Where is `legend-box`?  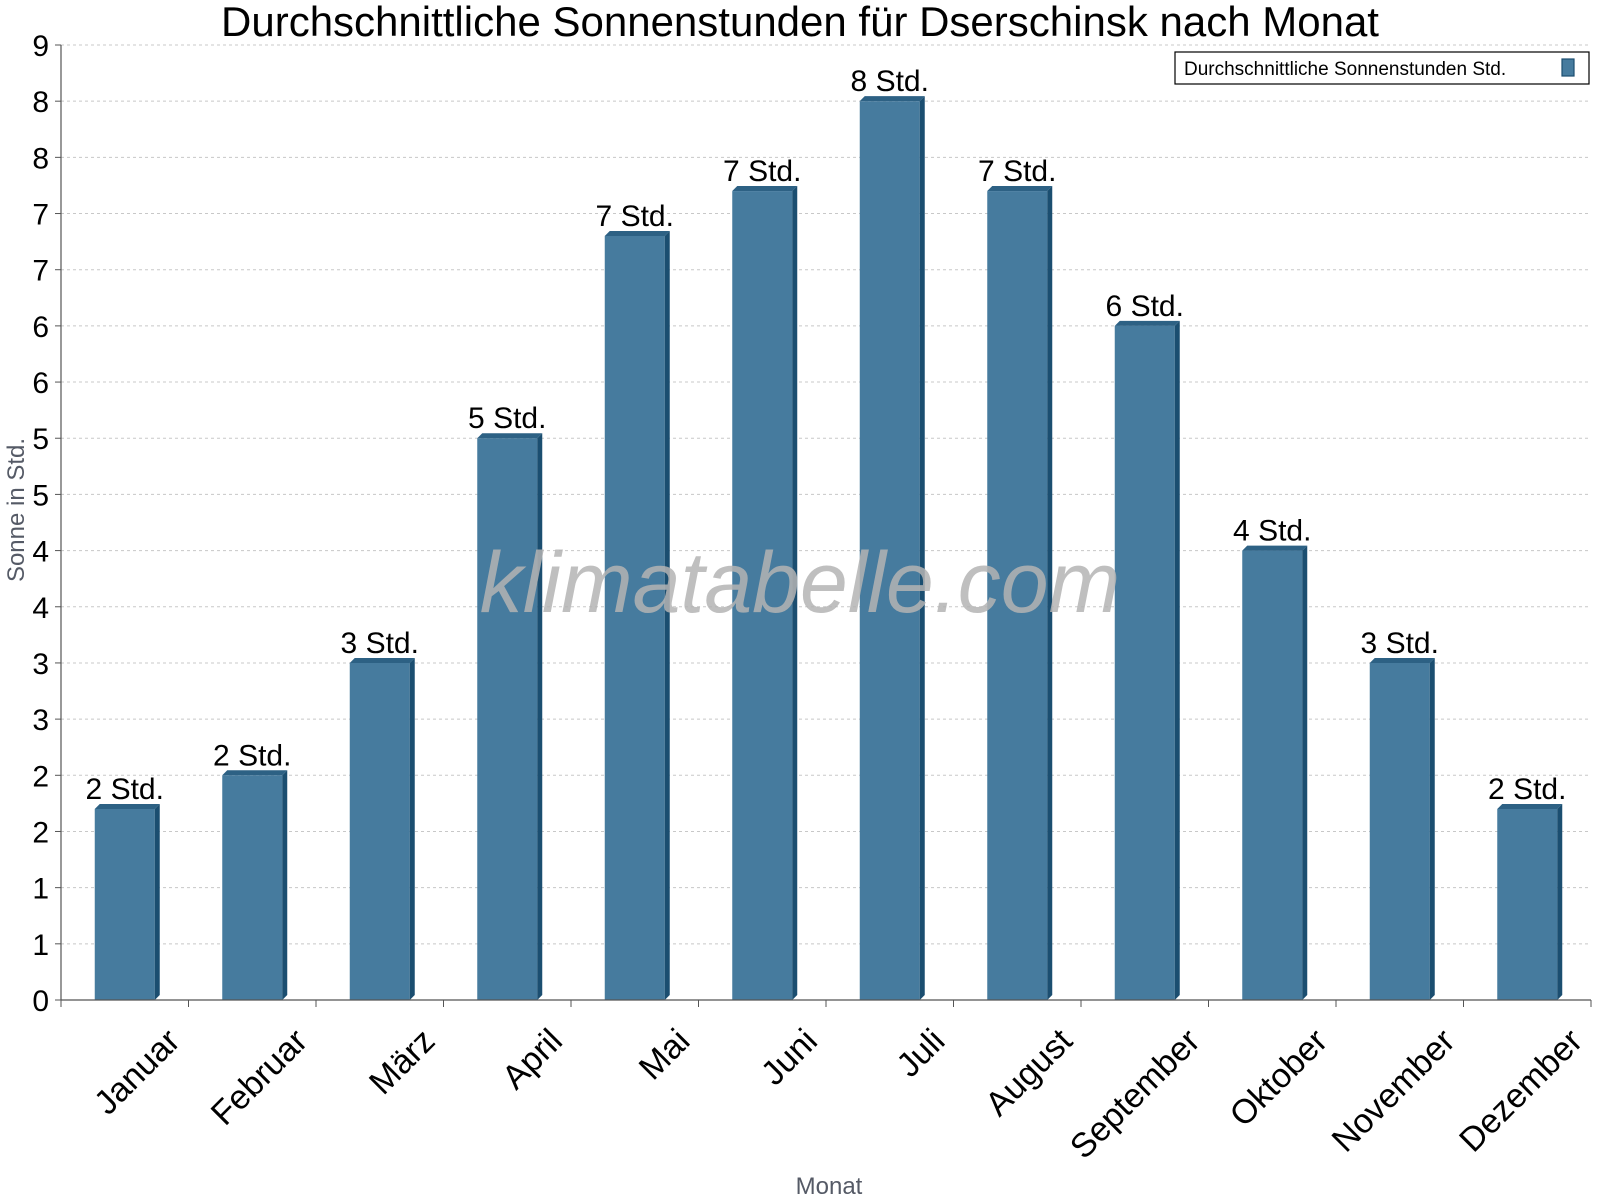
legend-box is located at coordinates (1382, 68).